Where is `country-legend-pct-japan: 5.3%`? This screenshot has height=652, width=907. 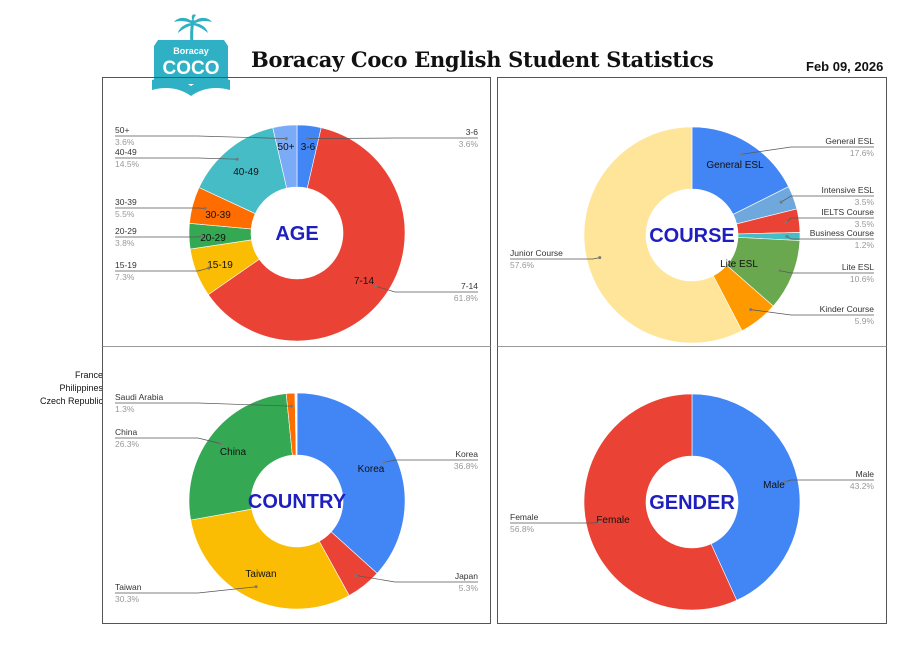 country-legend-pct-japan: 5.3% is located at coordinates (469, 588).